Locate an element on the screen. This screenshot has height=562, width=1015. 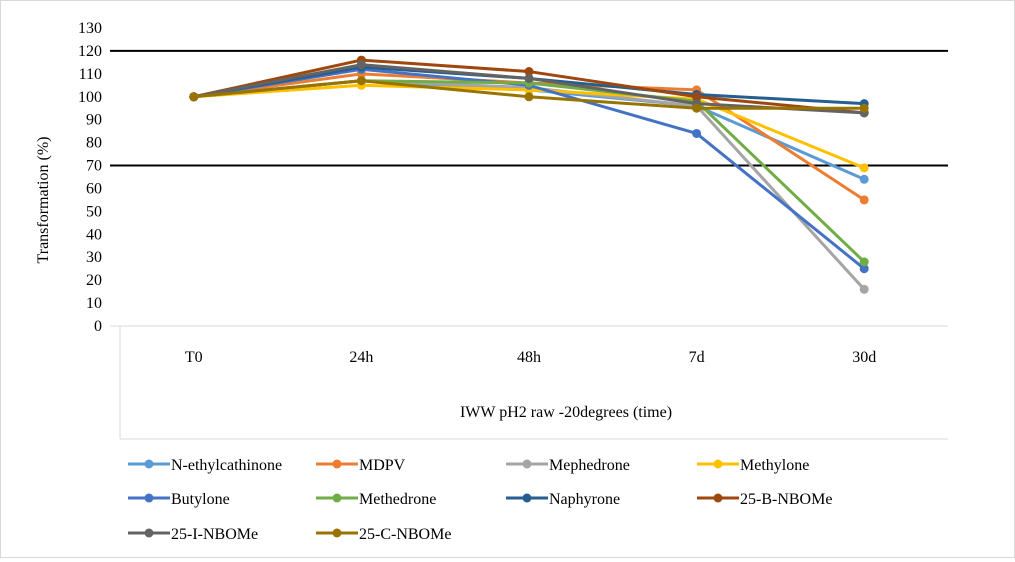
legend-item-mephedrone: Mephedrone is located at coordinates (568, 465).